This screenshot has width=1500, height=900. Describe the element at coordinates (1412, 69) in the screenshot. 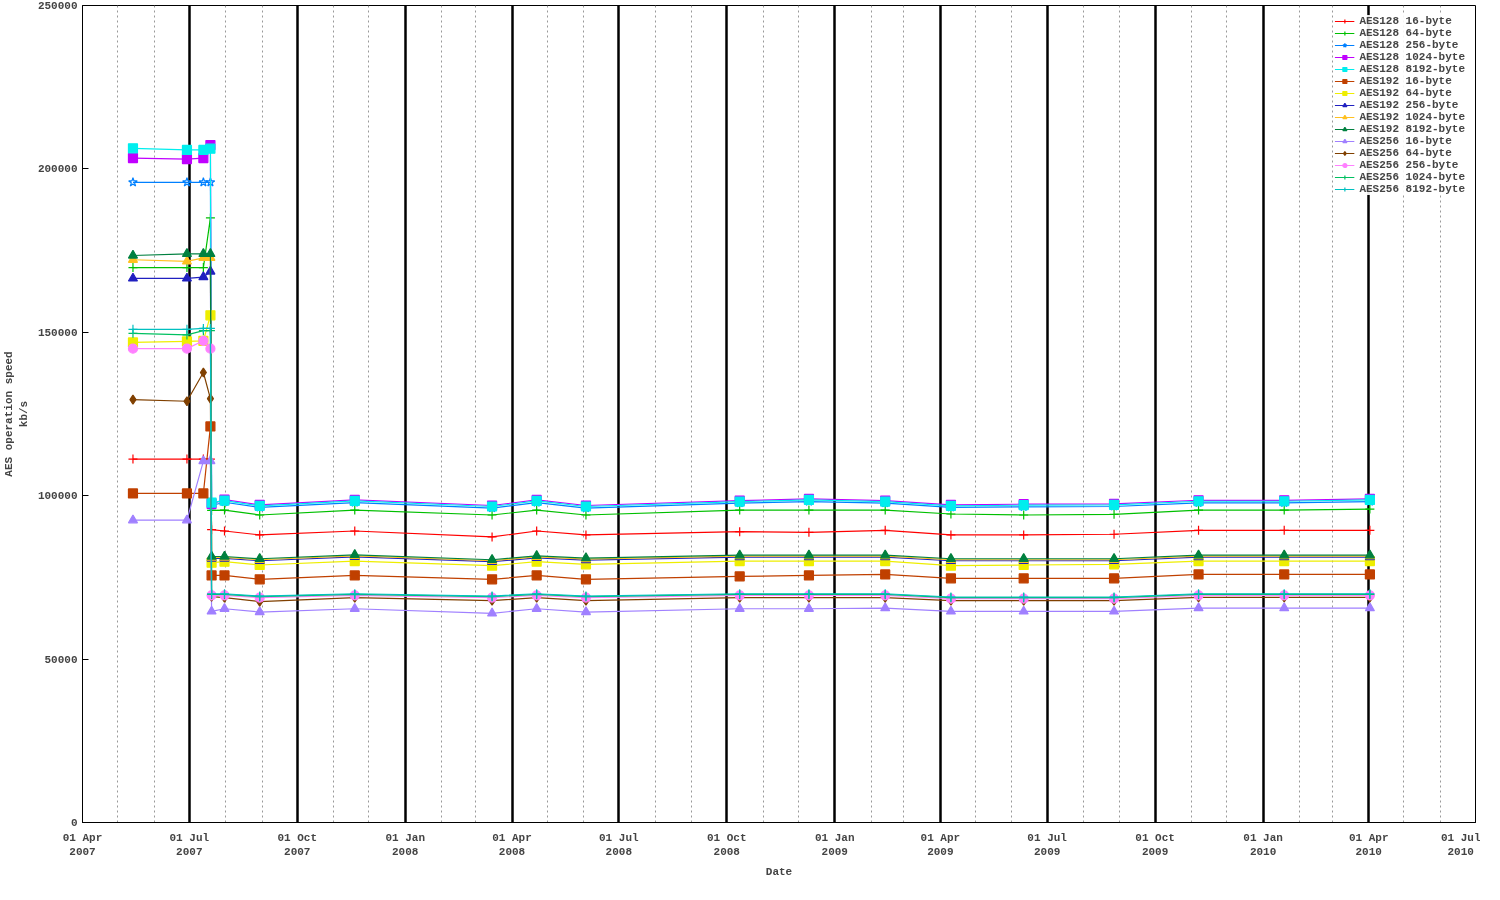

I see `legend-label: AES128 8192-byte` at that location.